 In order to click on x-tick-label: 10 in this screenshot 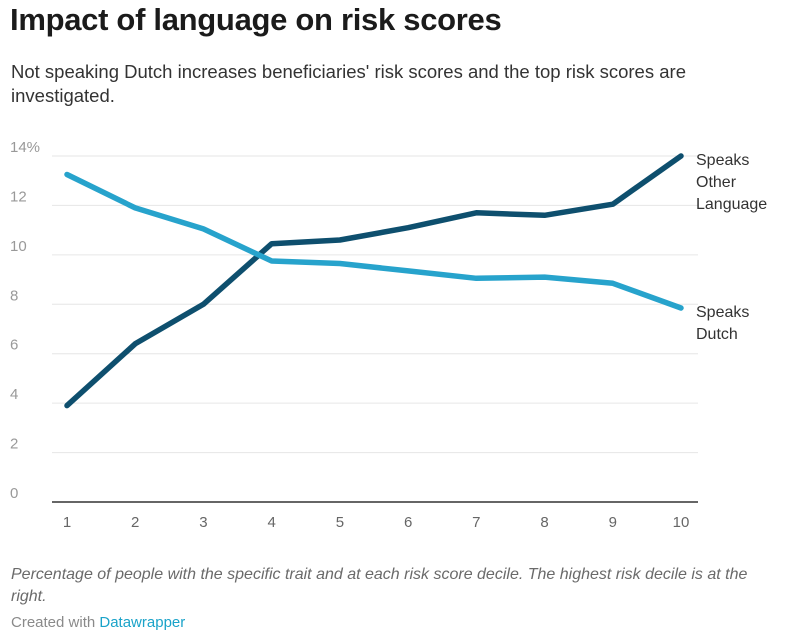, I will do `click(681, 522)`.